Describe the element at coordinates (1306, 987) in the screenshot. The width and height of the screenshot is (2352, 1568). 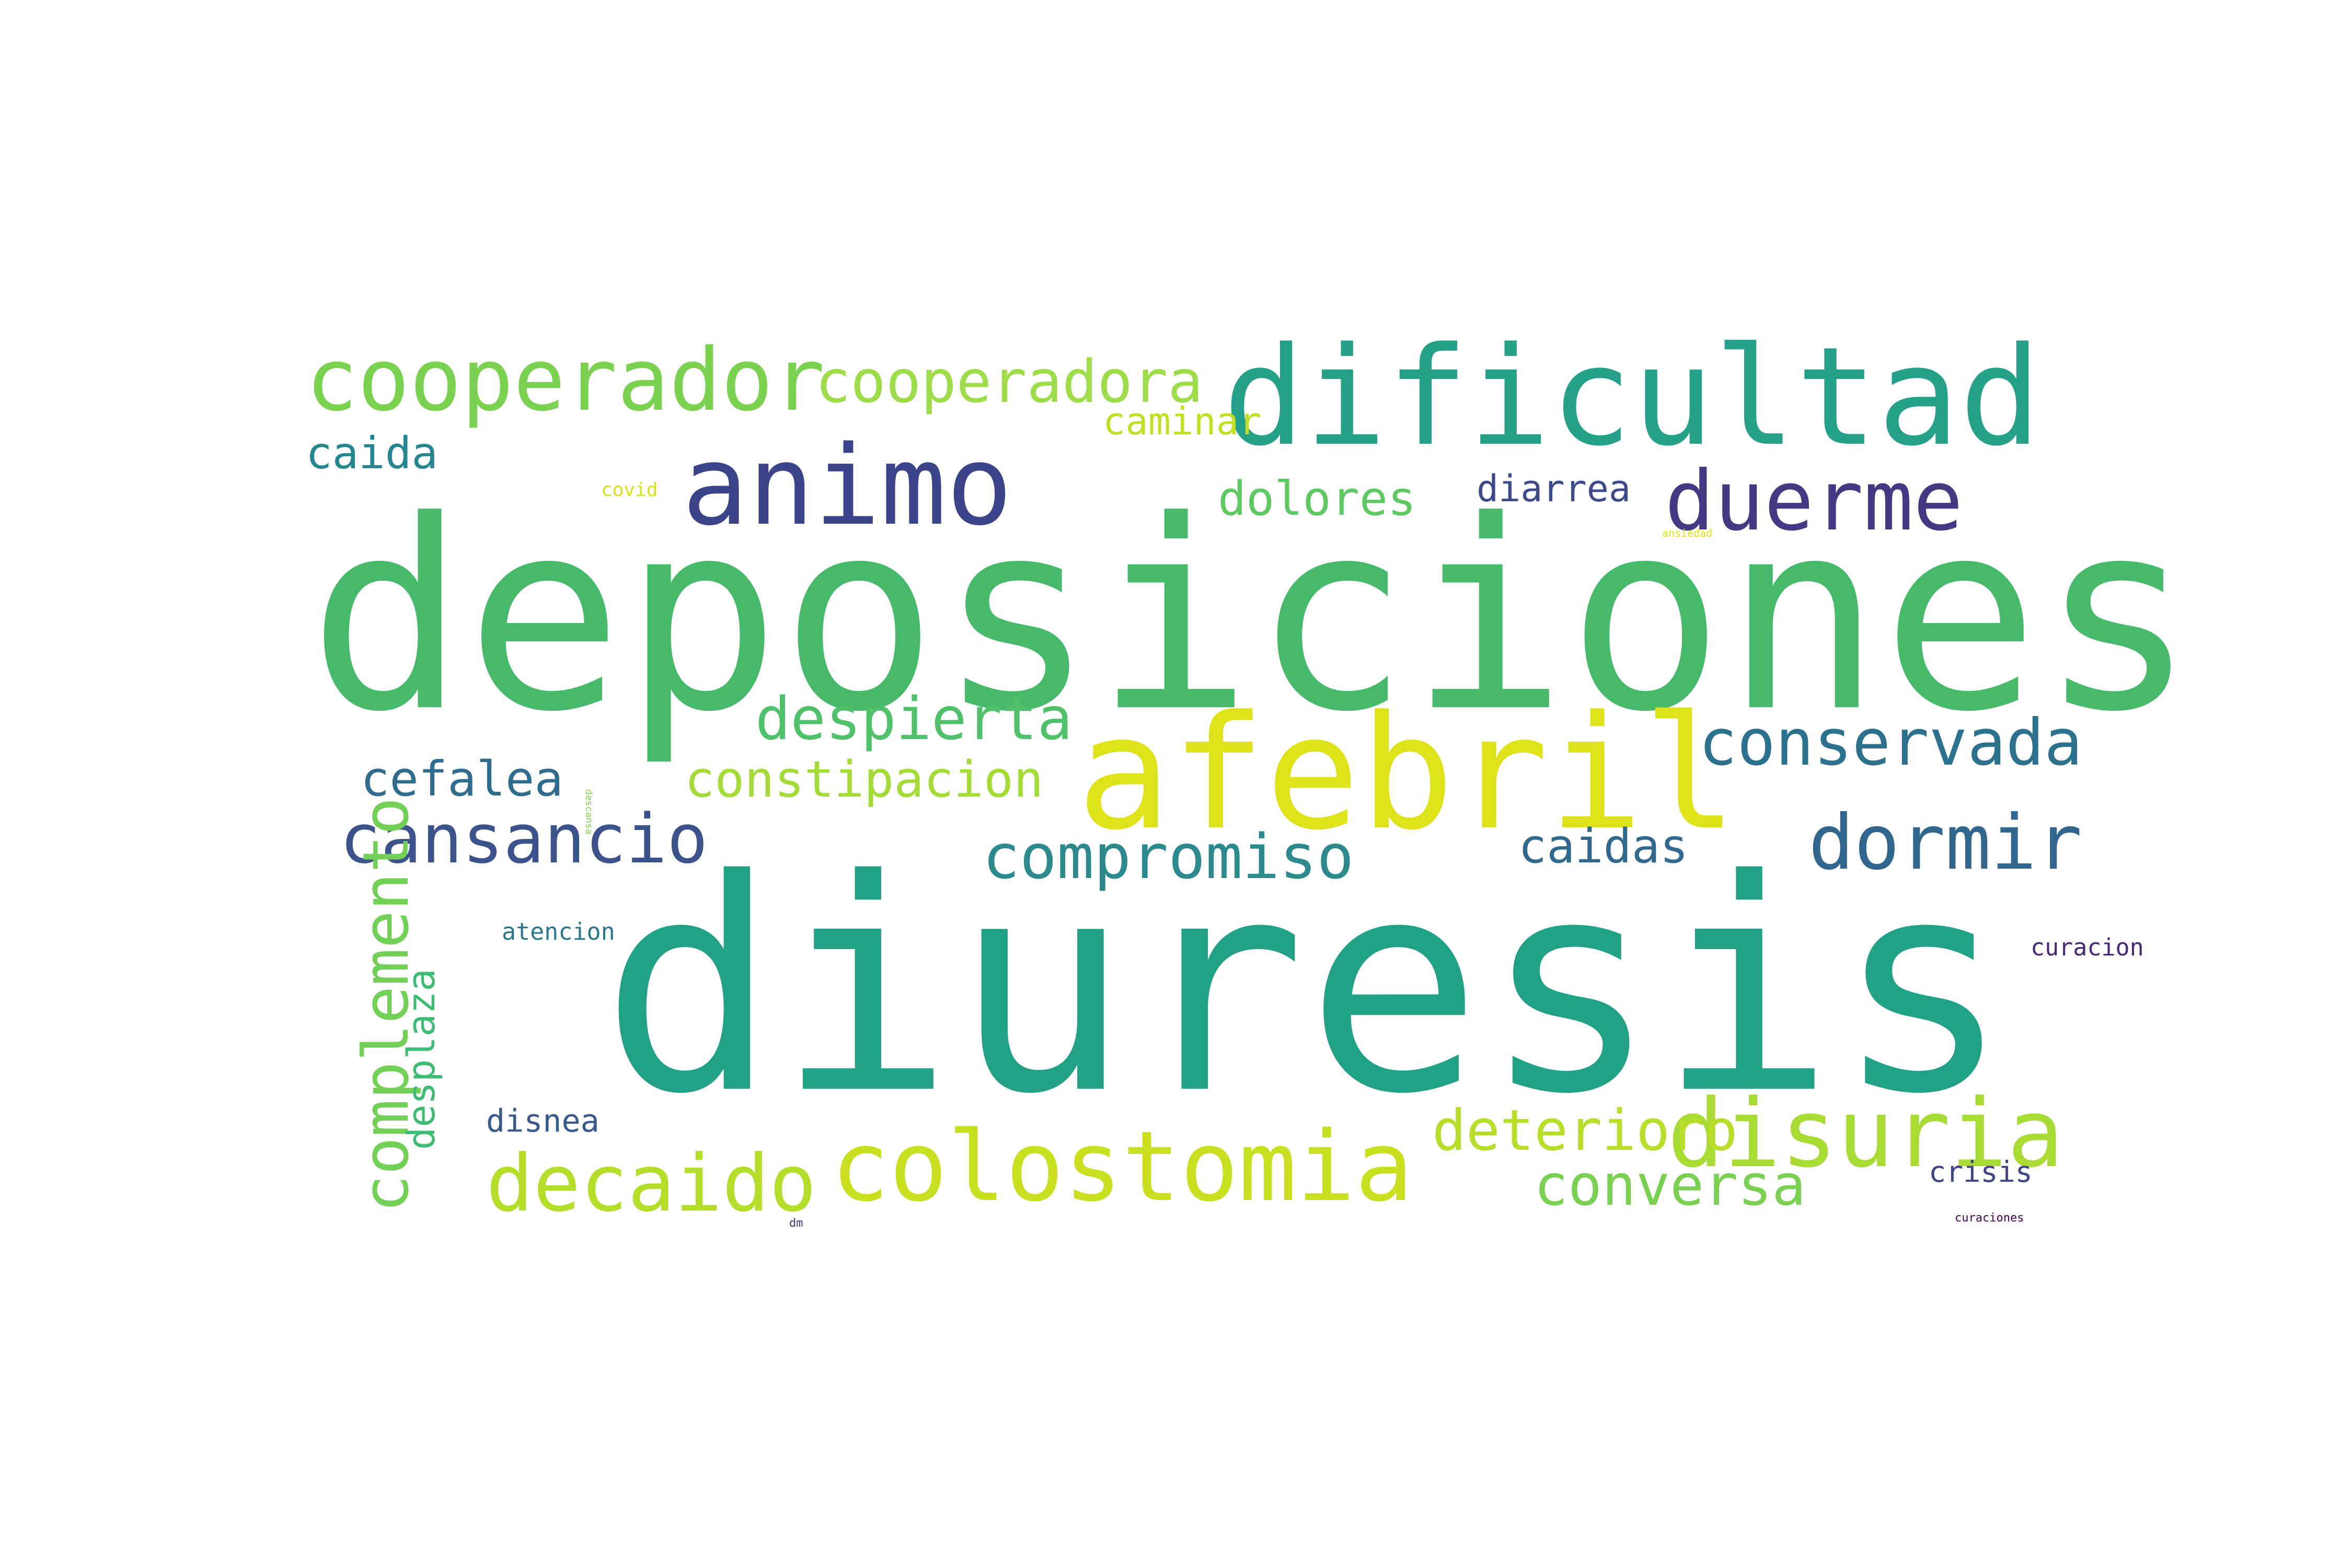
I see `word-diuresis: diuresis` at that location.